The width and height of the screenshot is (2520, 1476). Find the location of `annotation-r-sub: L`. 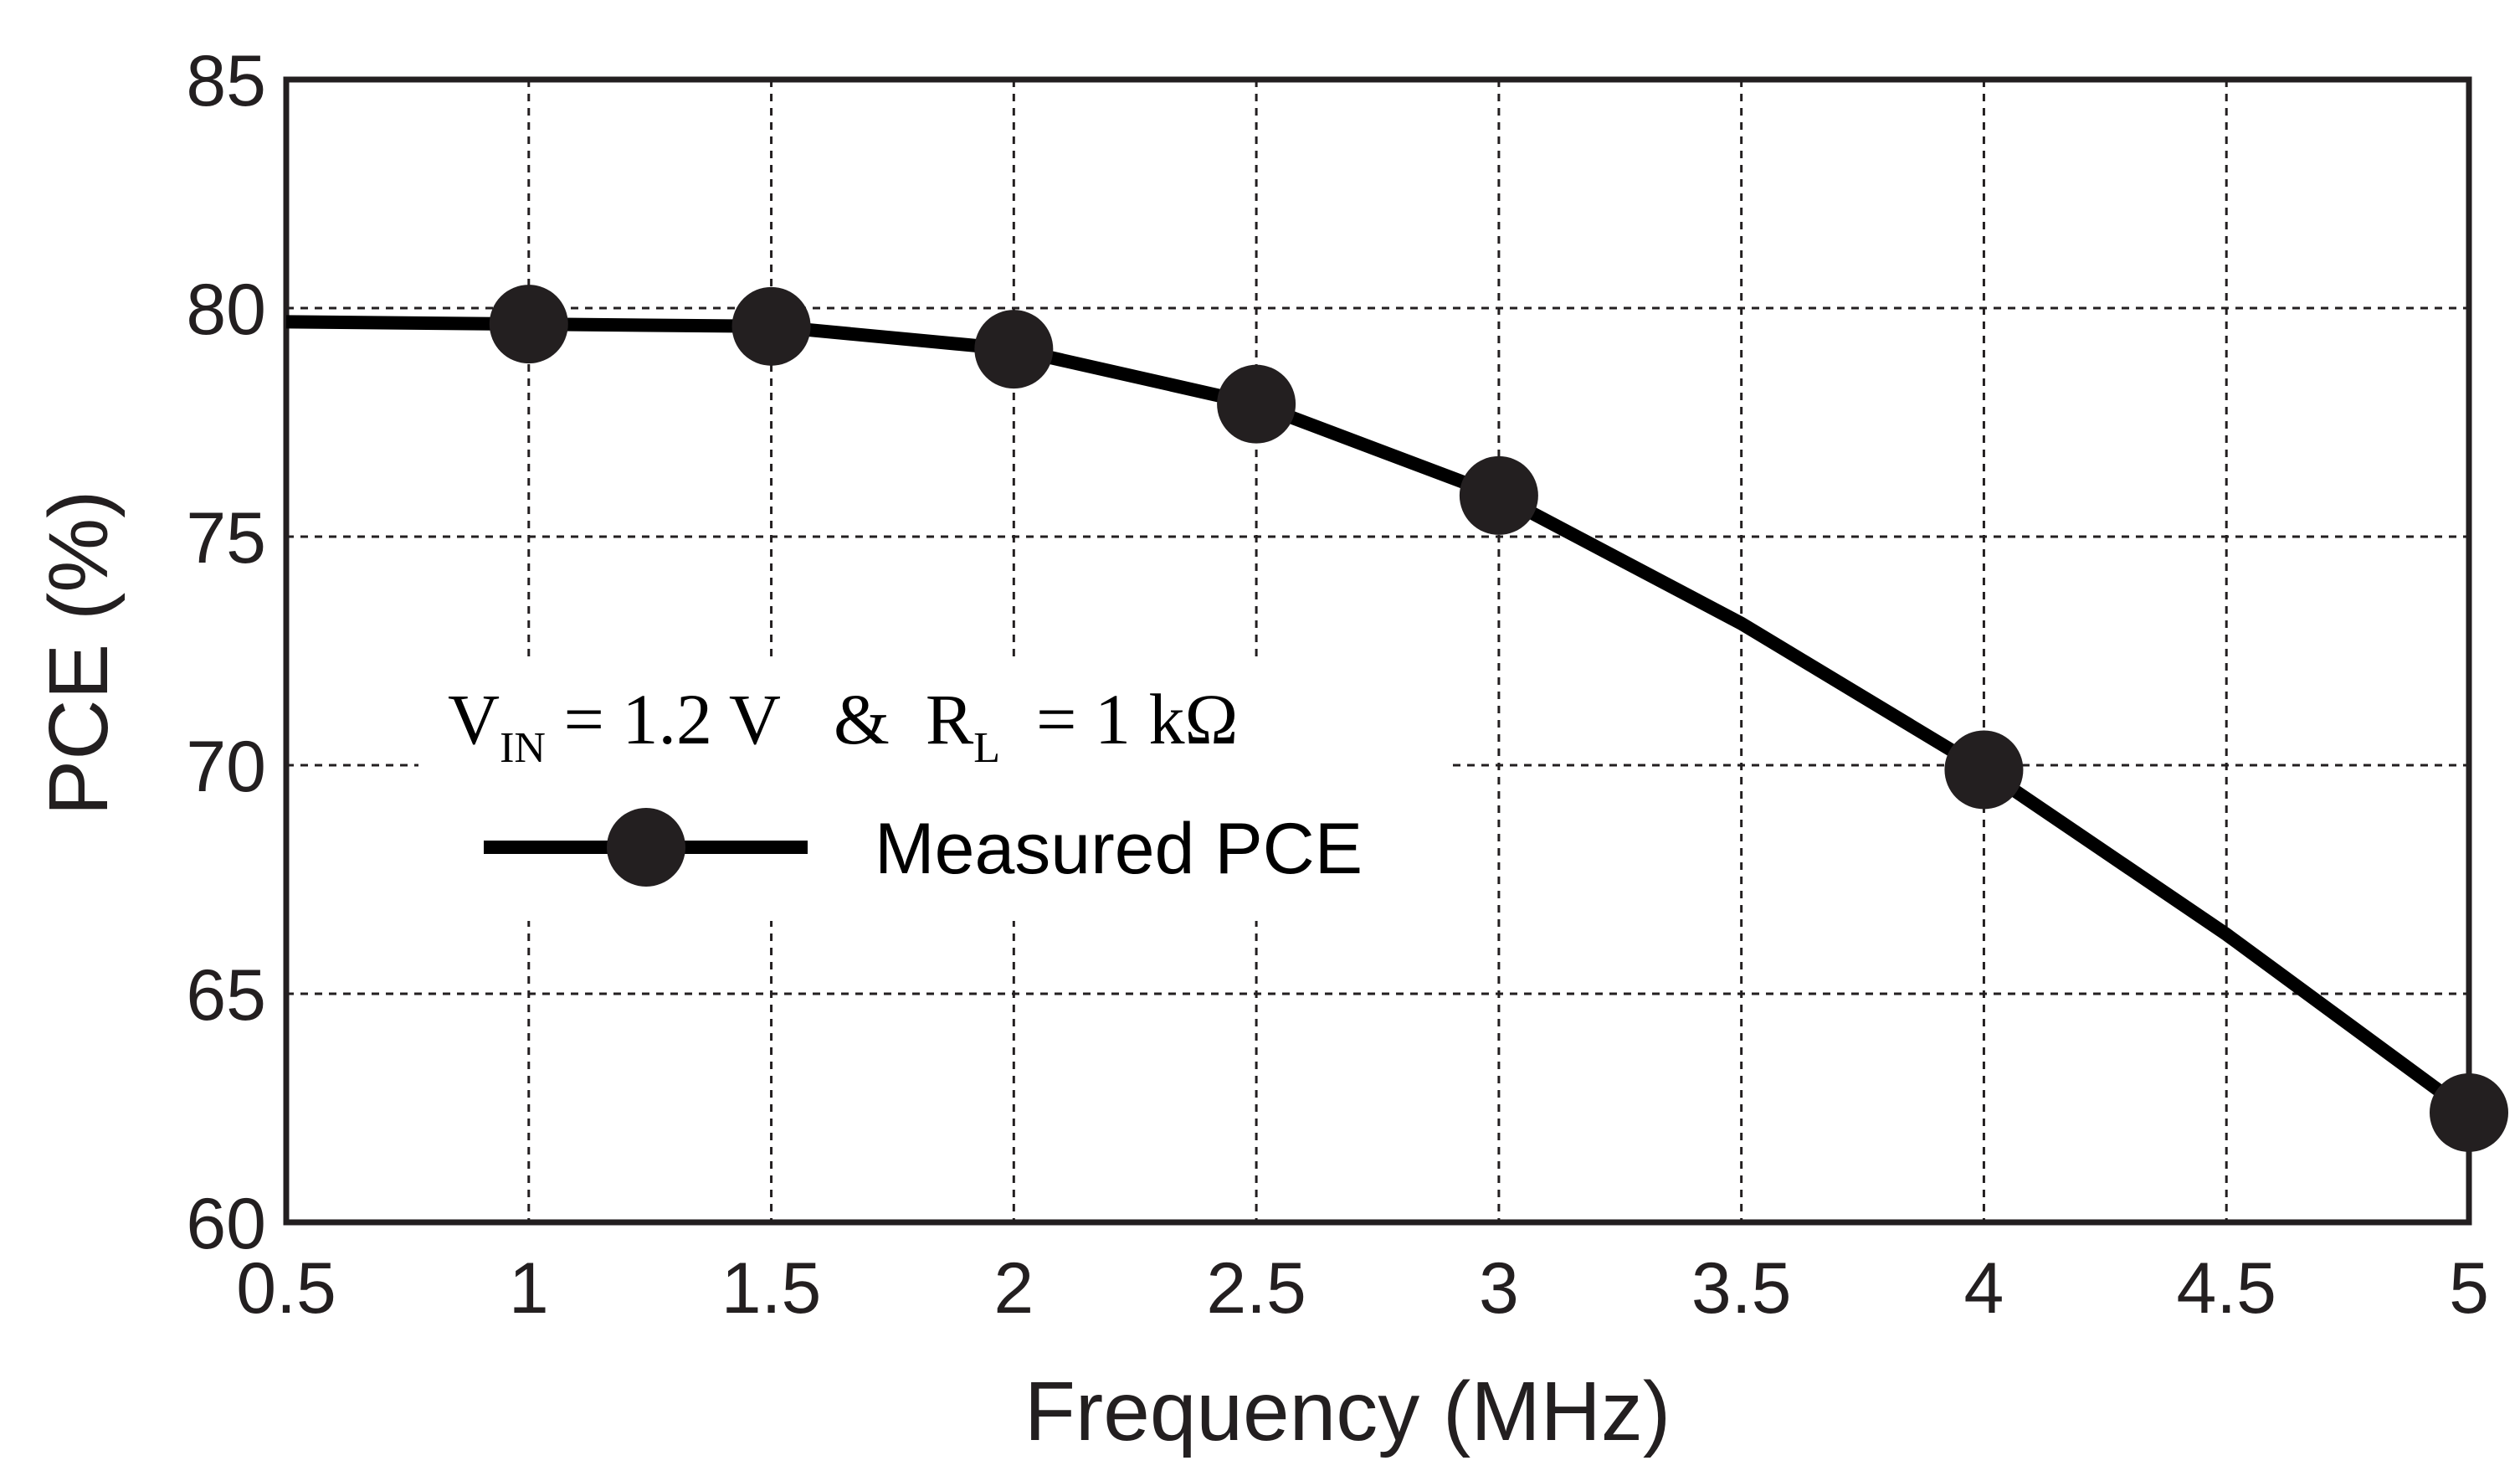

annotation-r-sub: L is located at coordinates (986, 748).